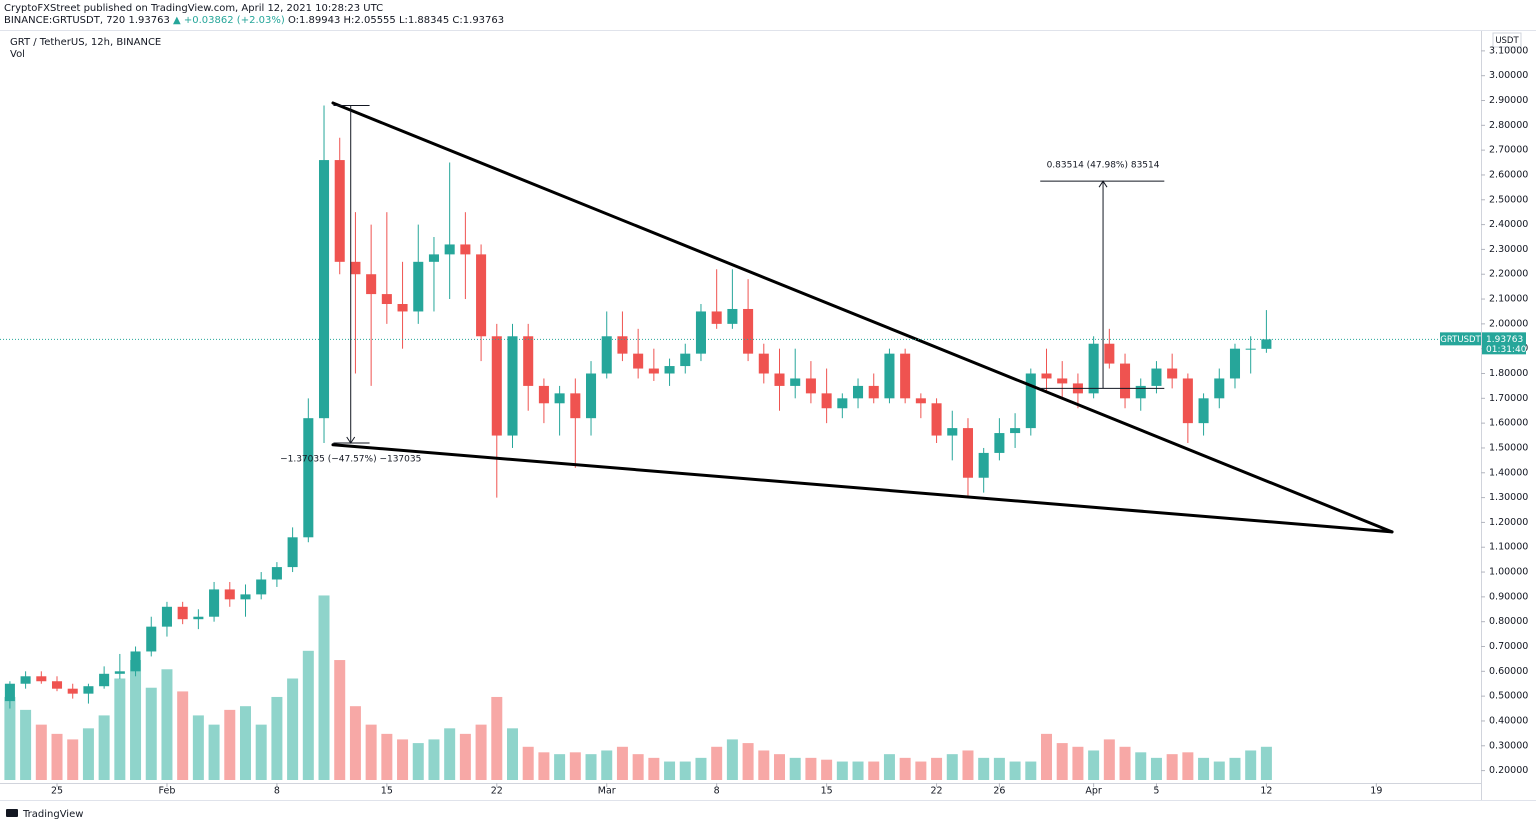 This screenshot has height=827, width=1536. I want to click on y-tick-label: 0.30000, so click(1508, 745).